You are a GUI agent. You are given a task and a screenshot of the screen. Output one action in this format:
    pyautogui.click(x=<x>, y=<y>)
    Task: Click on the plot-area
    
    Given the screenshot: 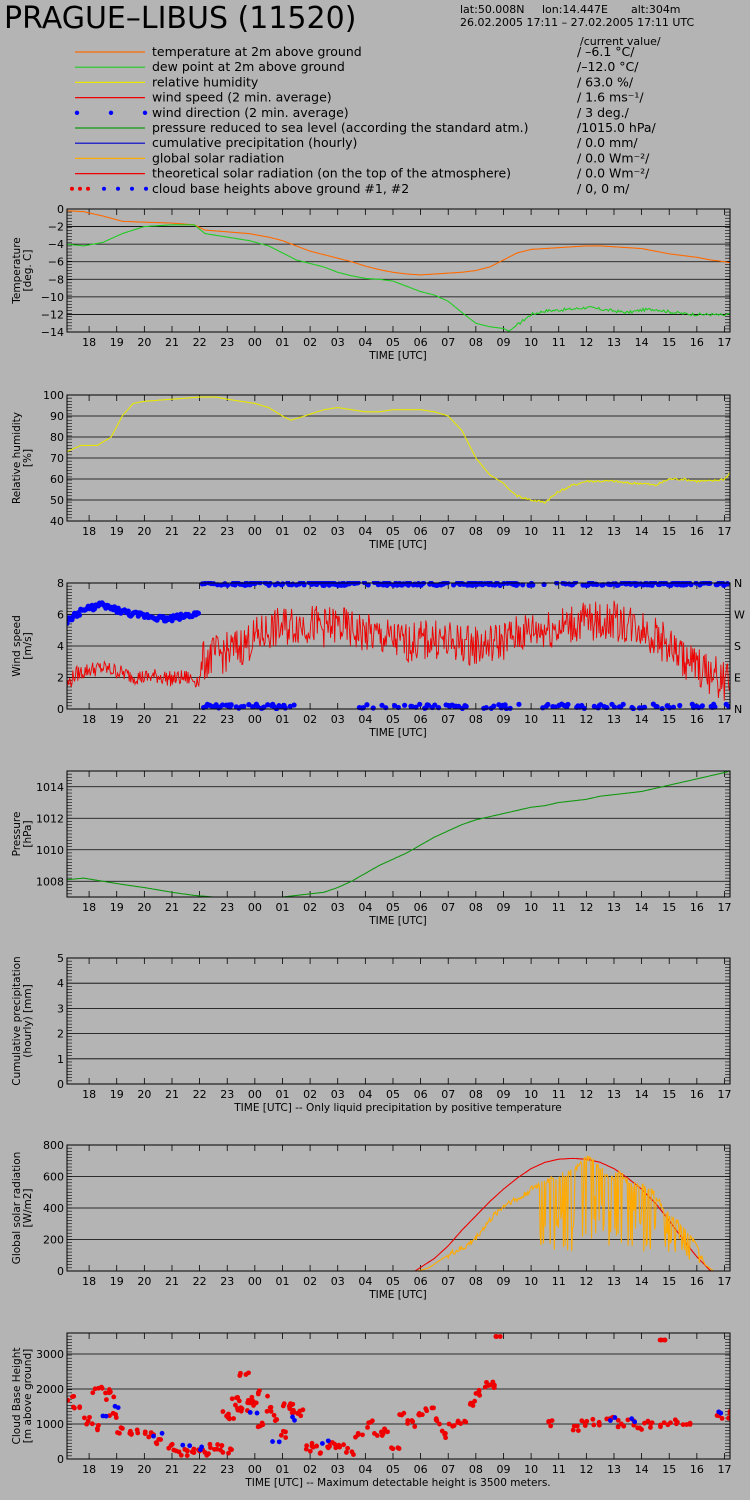 What is the action you would take?
    pyautogui.click(x=398, y=271)
    